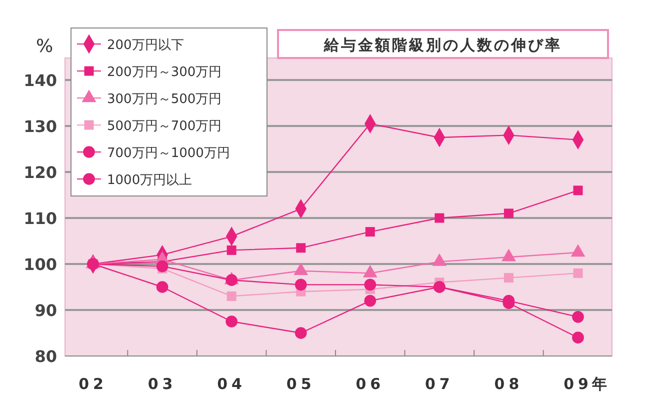 This screenshot has height=401, width=647. Describe the element at coordinates (439, 384) in the screenshot. I see `x-tick-label: 07` at that location.